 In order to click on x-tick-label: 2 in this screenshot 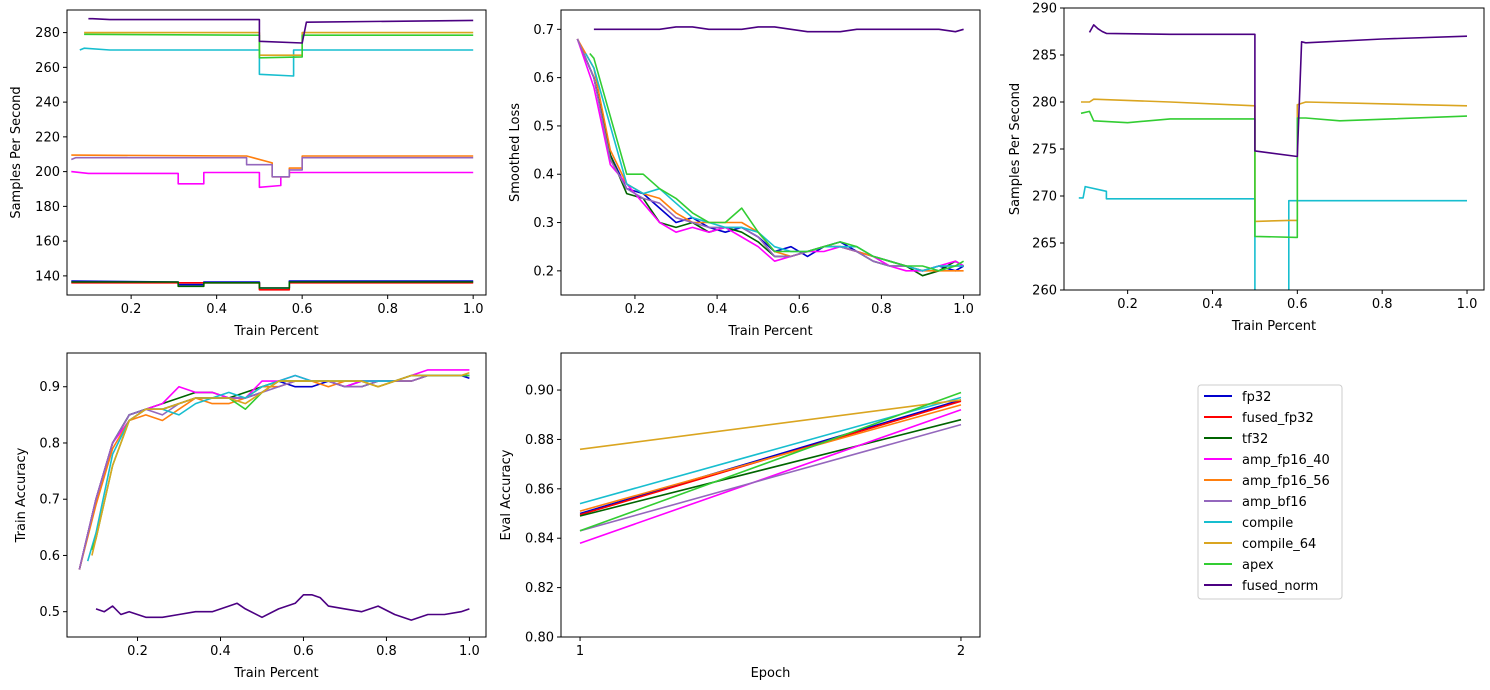, I will do `click(961, 651)`.